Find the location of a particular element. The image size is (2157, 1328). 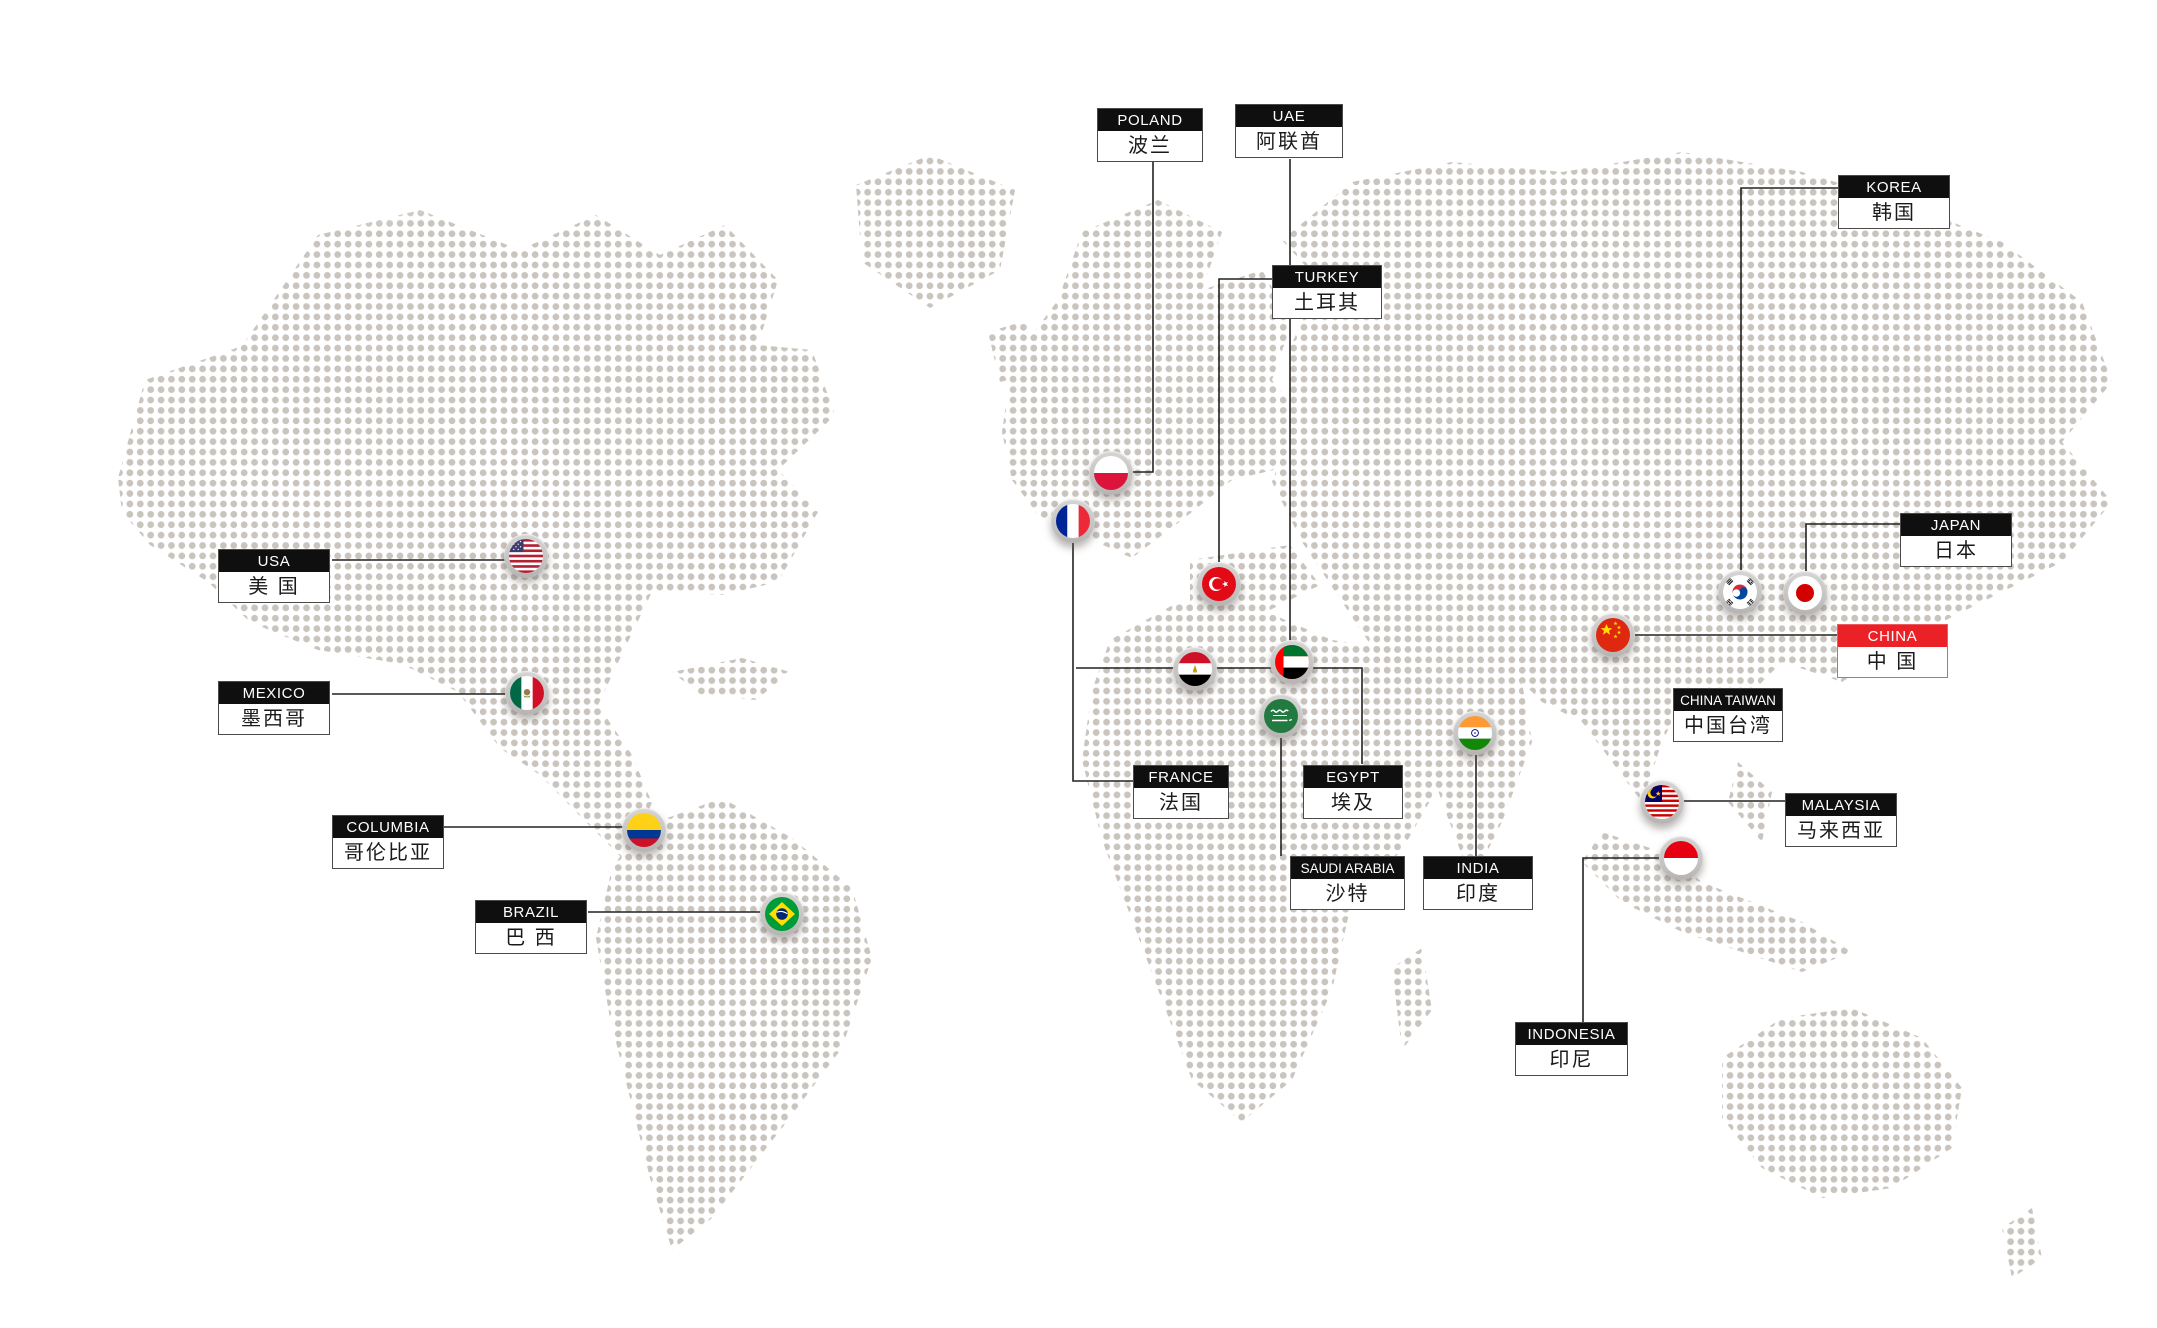

marker-japan is located at coordinates (1805, 593).